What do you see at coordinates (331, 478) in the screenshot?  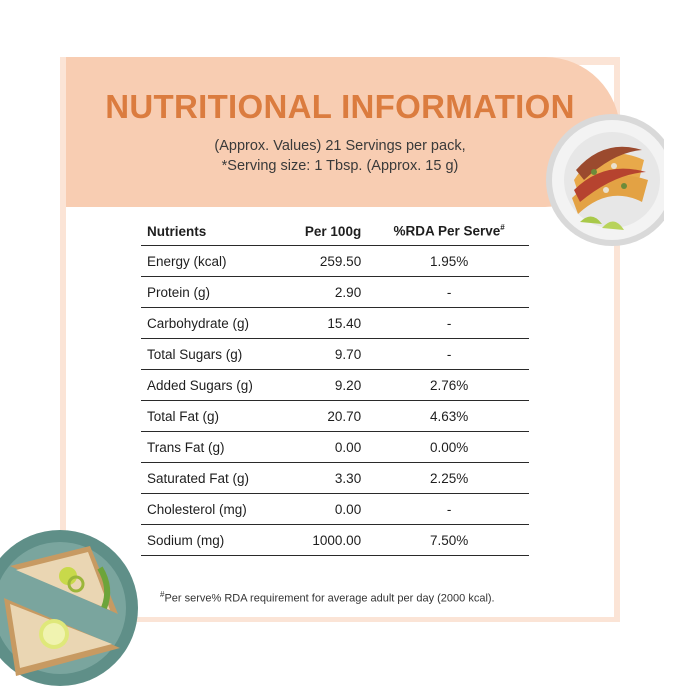 I see `per-100g-value: 3.30` at bounding box center [331, 478].